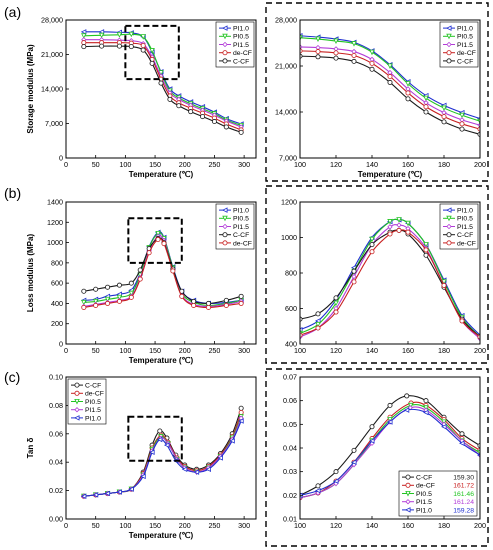 This screenshot has height=550, width=493. I want to click on legend-peak-value: 159.28, so click(463, 510).